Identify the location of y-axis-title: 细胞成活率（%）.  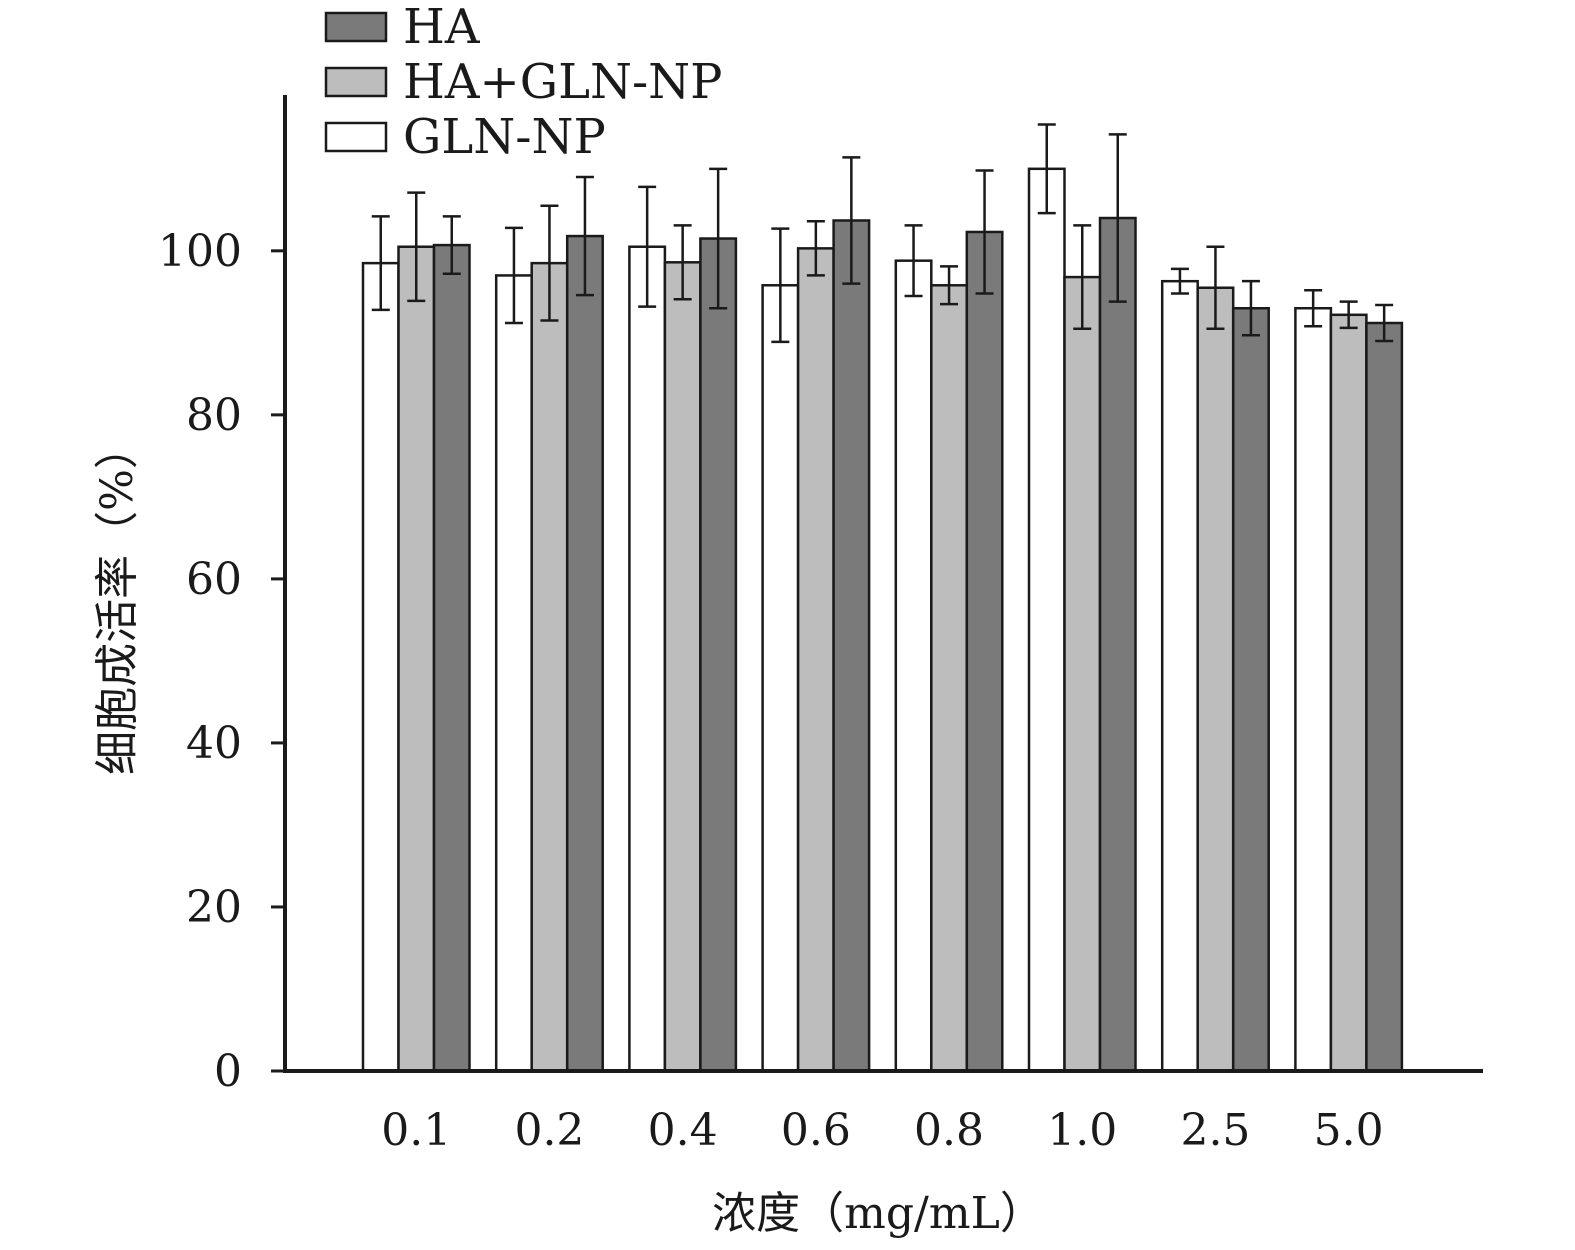
(117, 600).